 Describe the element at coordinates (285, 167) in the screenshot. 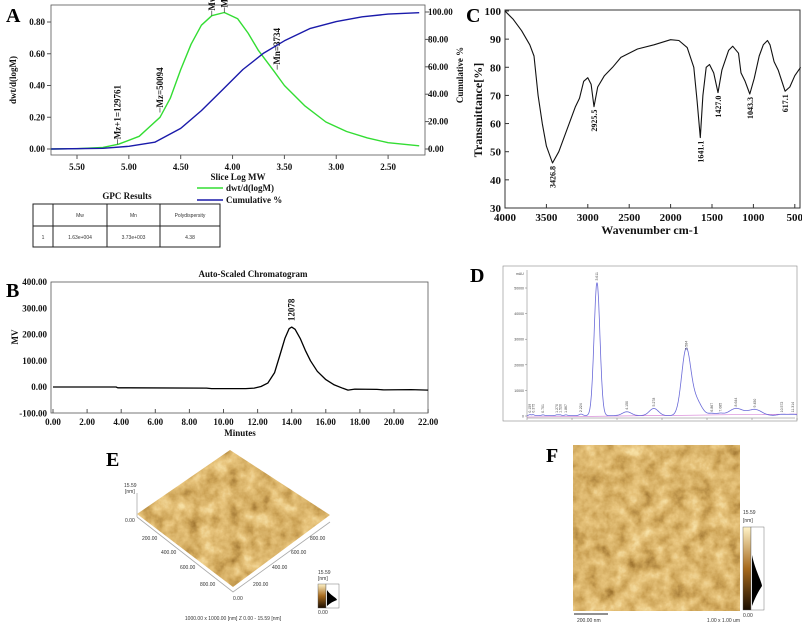

I see `x-tick-label: 3.50` at that location.